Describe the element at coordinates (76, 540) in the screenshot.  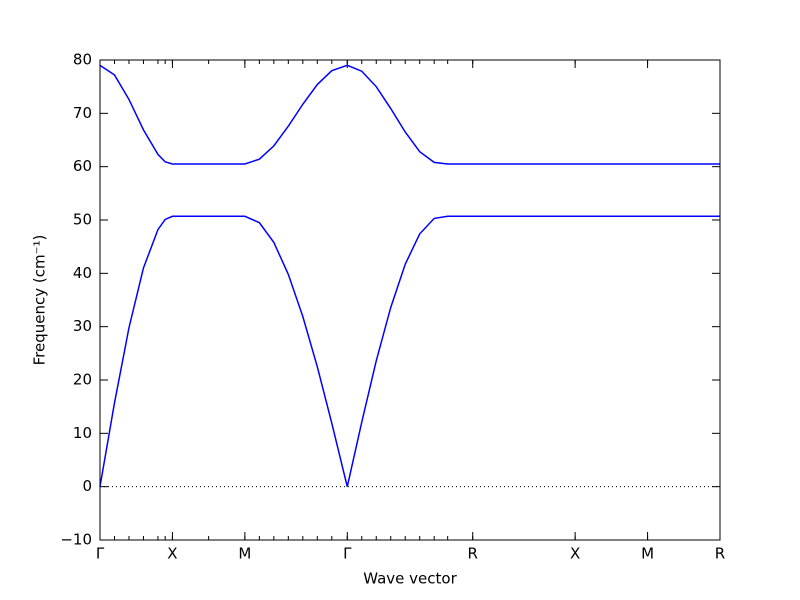
I see `y-tick-label: −10` at that location.